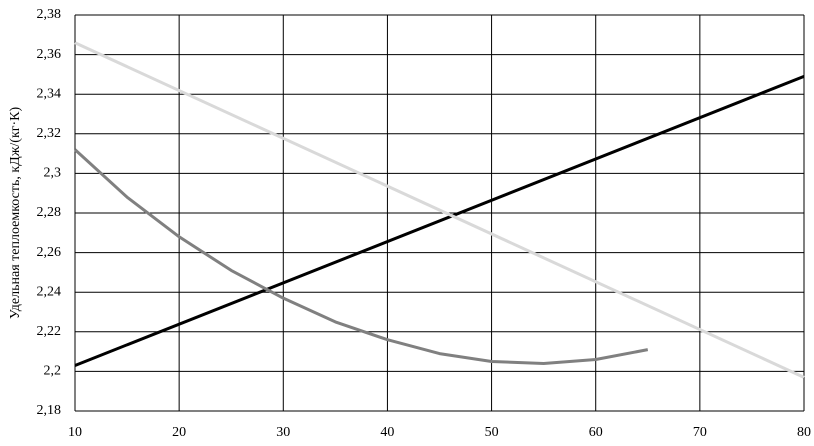  What do you see at coordinates (804, 432) in the screenshot?
I see `x-tick-label: 80` at bounding box center [804, 432].